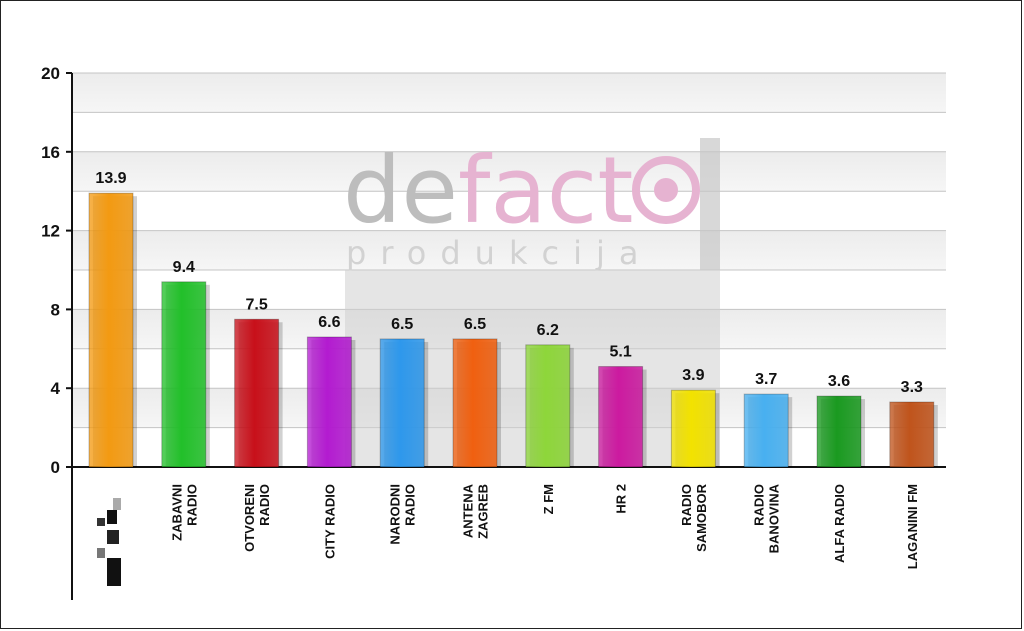  I want to click on category-label: HR 2, so click(621, 499).